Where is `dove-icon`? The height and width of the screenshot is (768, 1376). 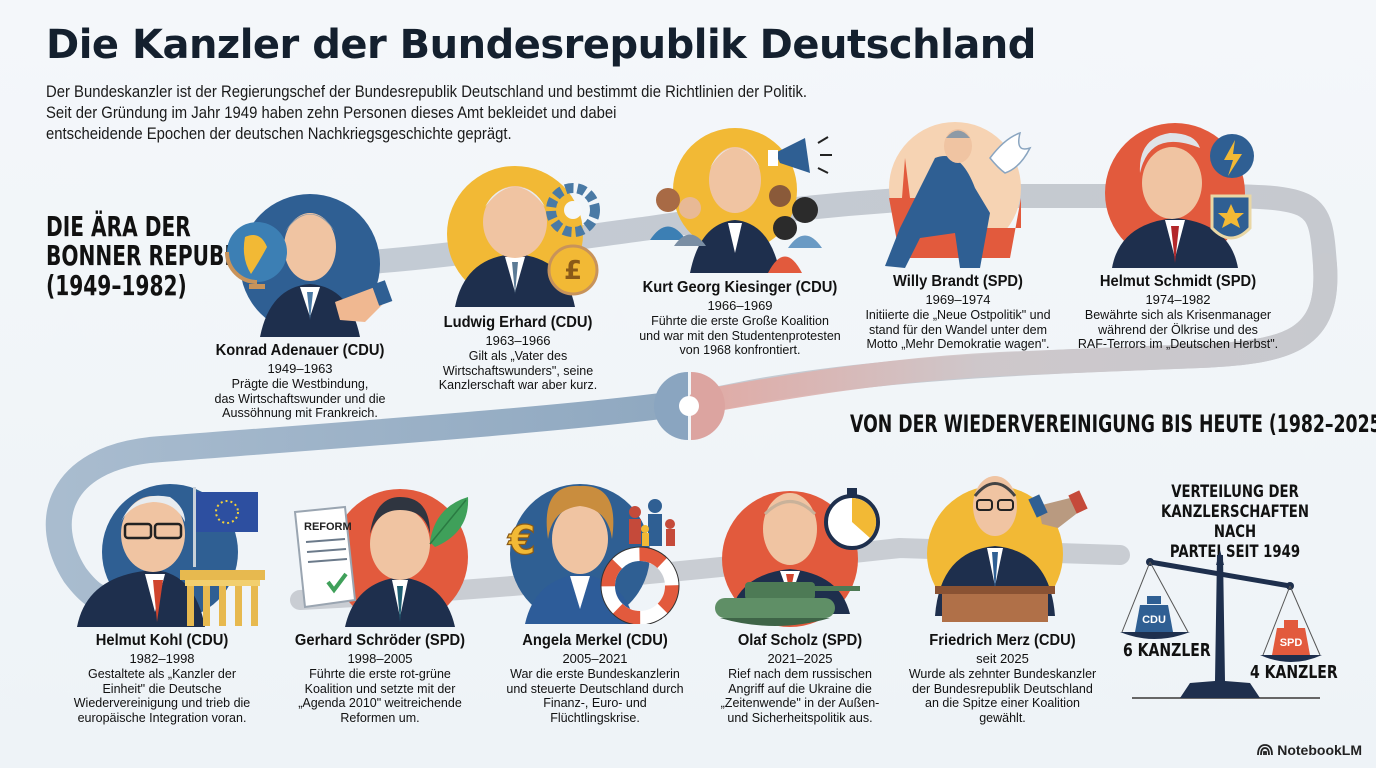
dove-icon is located at coordinates (1010, 152).